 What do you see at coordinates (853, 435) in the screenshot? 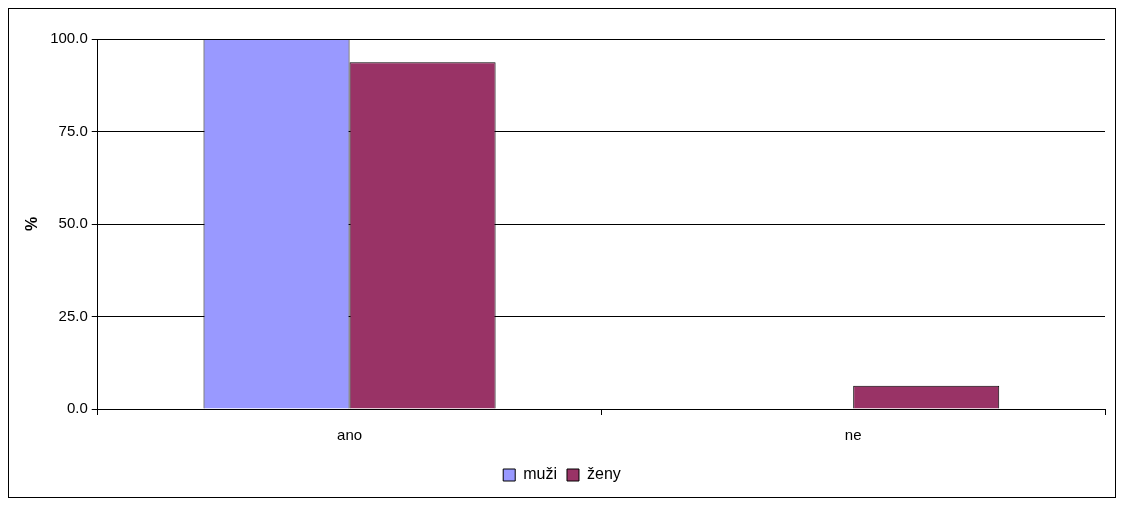
I see `x-tick-label: ne` at bounding box center [853, 435].